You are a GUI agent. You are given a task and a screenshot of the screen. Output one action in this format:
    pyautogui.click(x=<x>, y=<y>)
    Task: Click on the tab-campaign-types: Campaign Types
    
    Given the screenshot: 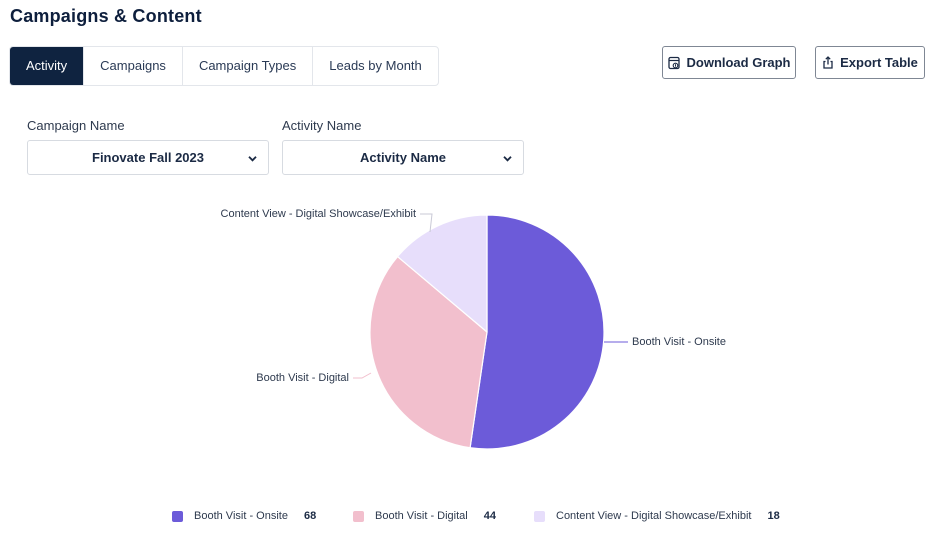 What is the action you would take?
    pyautogui.click(x=248, y=66)
    